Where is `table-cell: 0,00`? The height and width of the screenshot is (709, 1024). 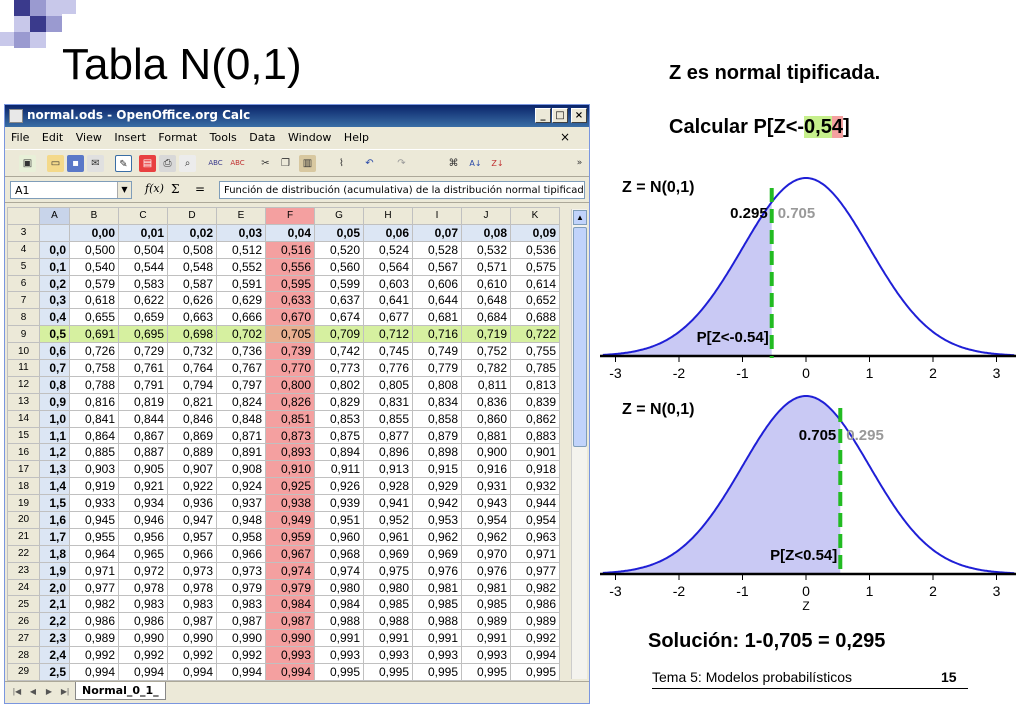 table-cell: 0,00 is located at coordinates (94, 232).